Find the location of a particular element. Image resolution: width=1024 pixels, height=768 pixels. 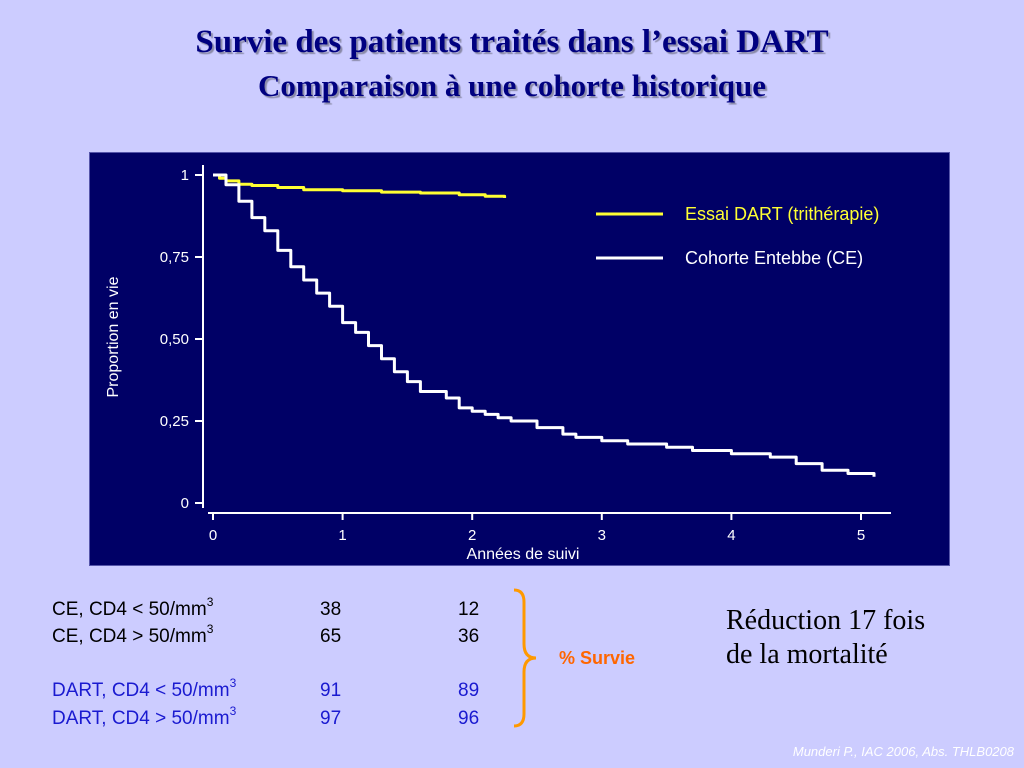

legend-label: Essai DART (trithérapie) is located at coordinates (782, 214).